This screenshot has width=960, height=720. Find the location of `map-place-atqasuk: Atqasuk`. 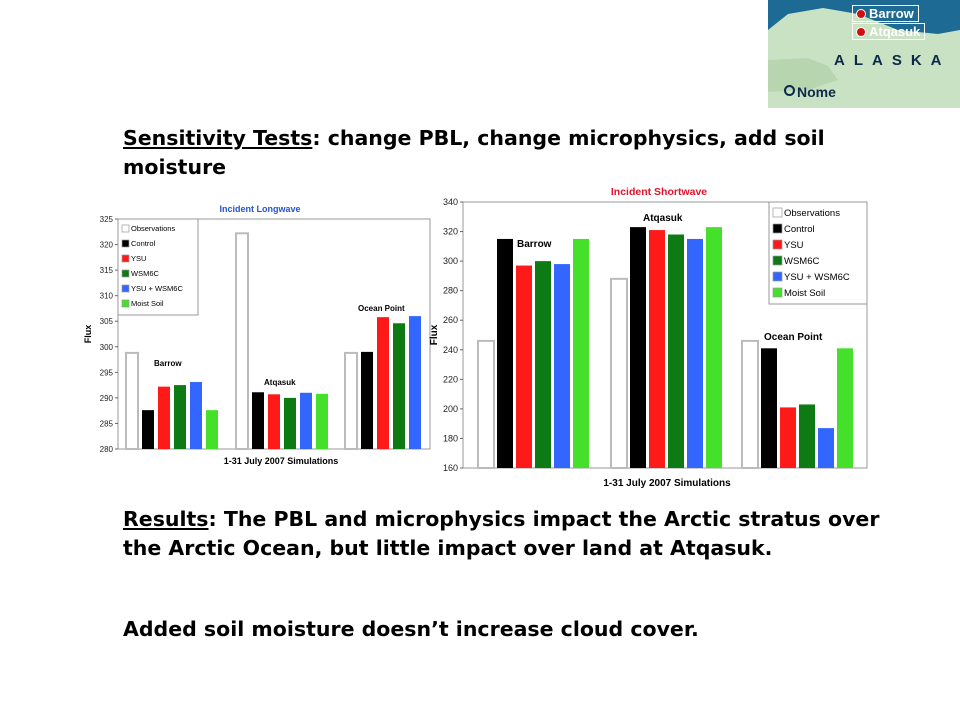

map-place-atqasuk: Atqasuk is located at coordinates (889, 31).